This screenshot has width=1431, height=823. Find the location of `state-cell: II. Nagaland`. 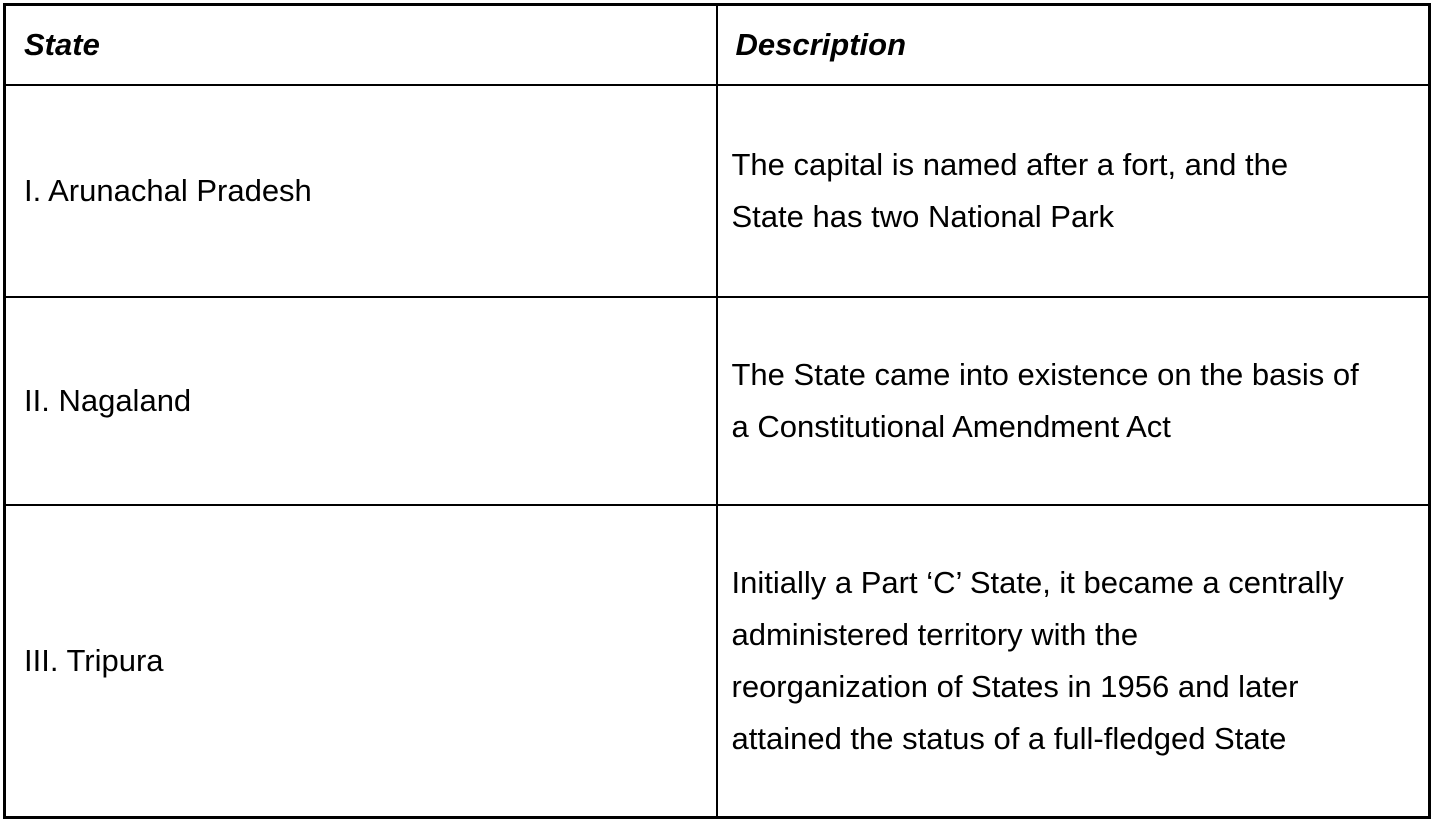

state-cell: II. Nagaland is located at coordinates (360, 400).